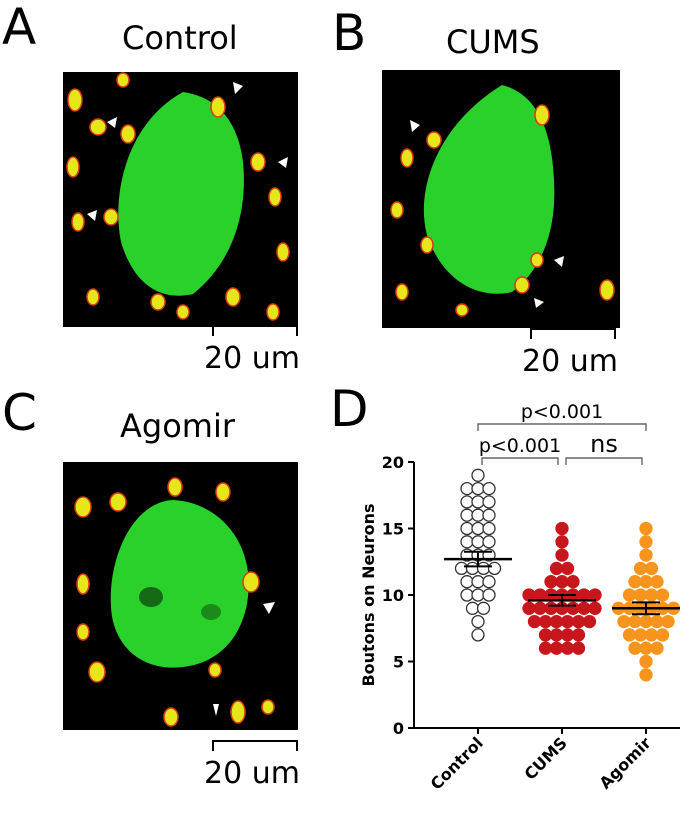  I want to click on panel-letter-b: B, so click(349, 33).